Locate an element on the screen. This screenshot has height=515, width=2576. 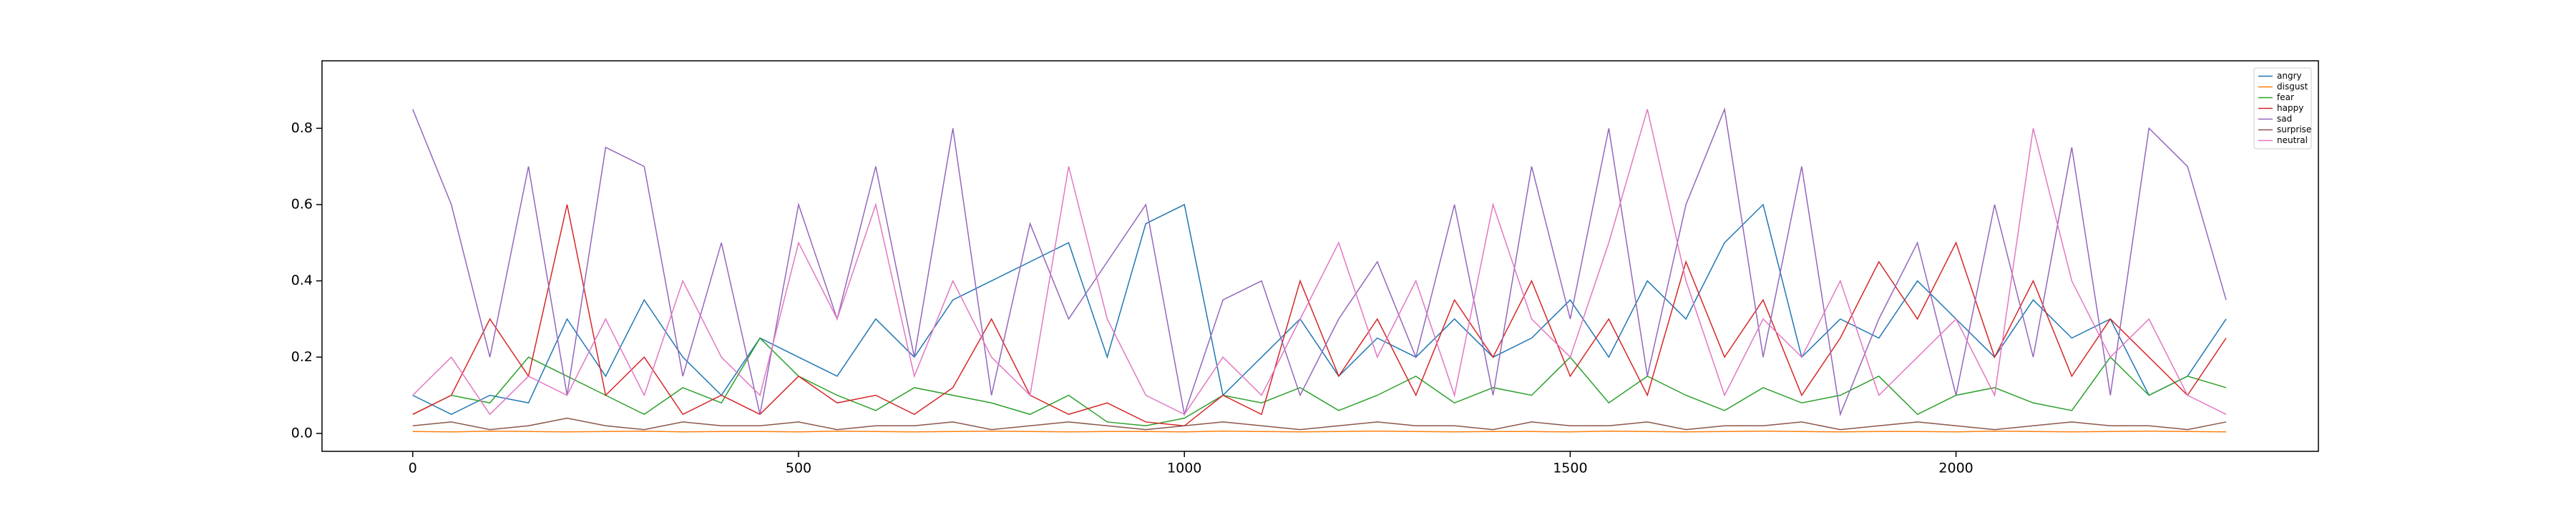
legend-label: angry is located at coordinates (2289, 76).